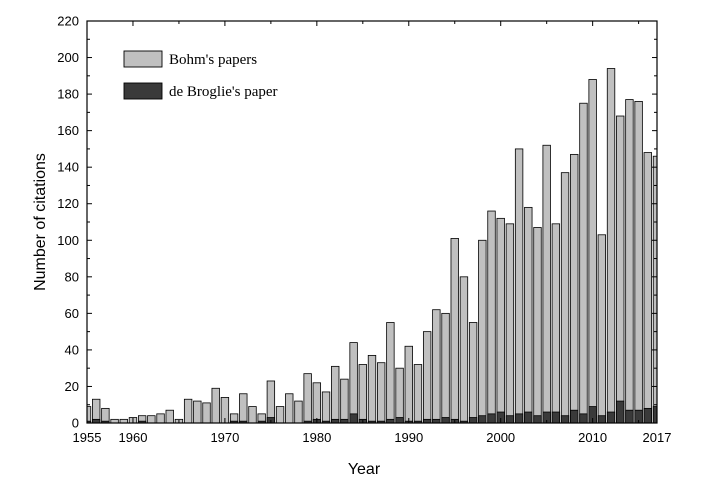 The image size is (708, 501). Describe the element at coordinates (151, 419) in the screenshot. I see `bar-bohm-1962` at that location.